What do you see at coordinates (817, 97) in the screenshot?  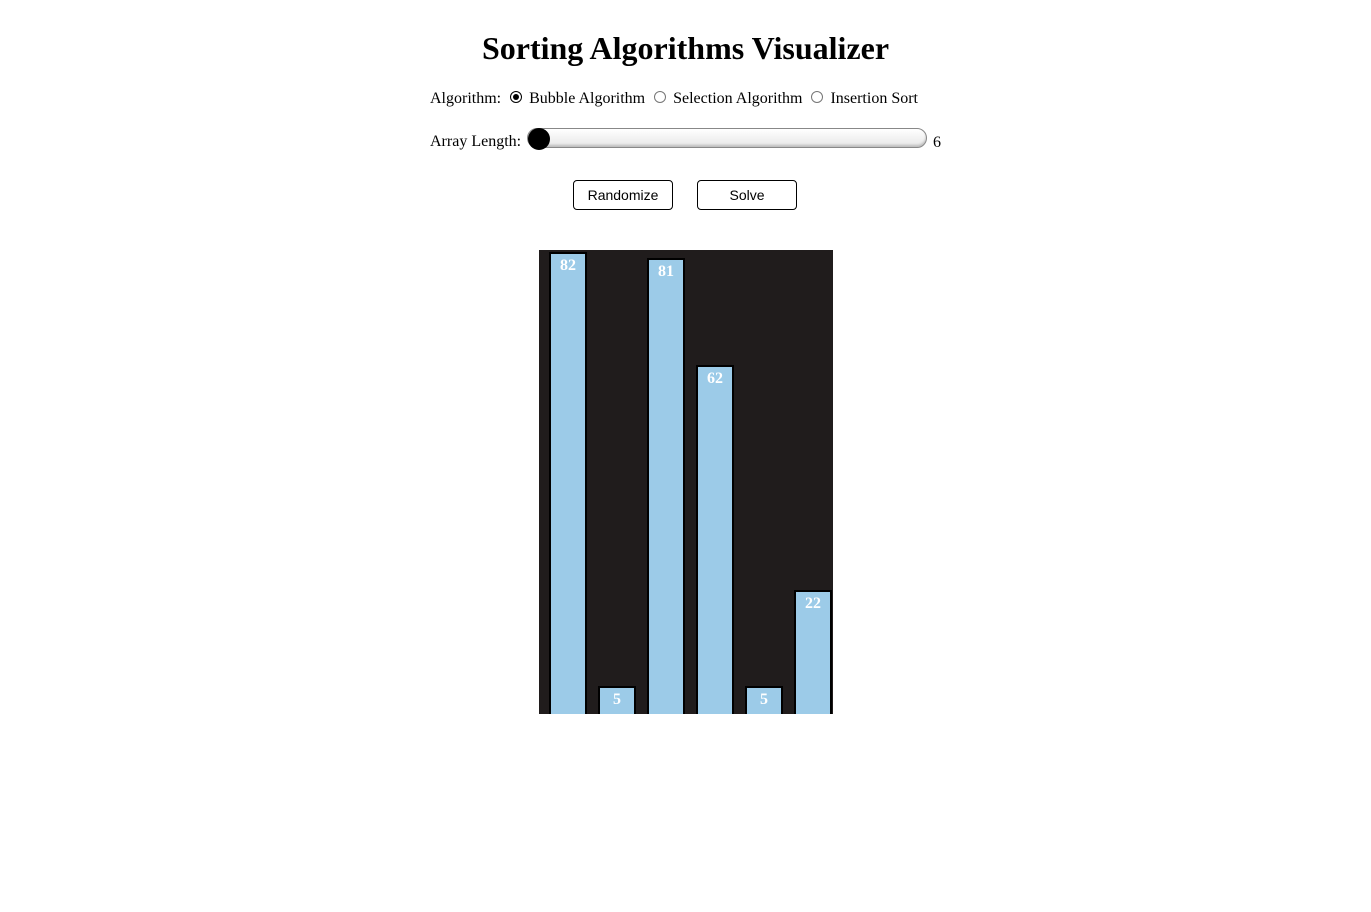 I see `radio-insertion-sort` at bounding box center [817, 97].